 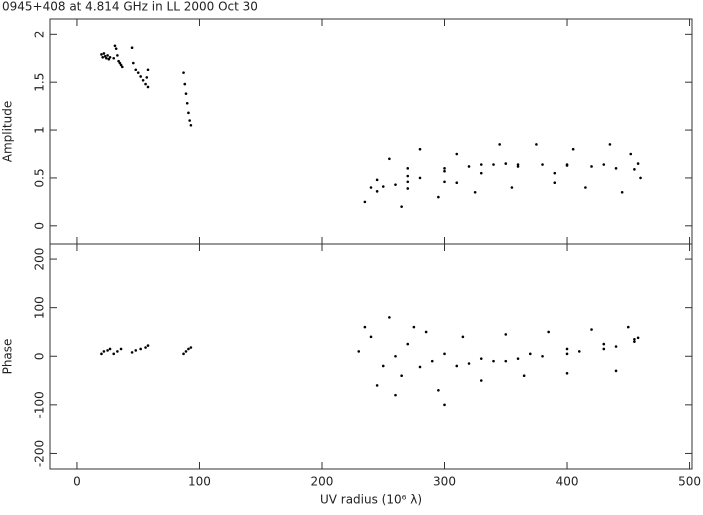 What do you see at coordinates (40, 259) in the screenshot?
I see `y-tick-label: 200` at bounding box center [40, 259].